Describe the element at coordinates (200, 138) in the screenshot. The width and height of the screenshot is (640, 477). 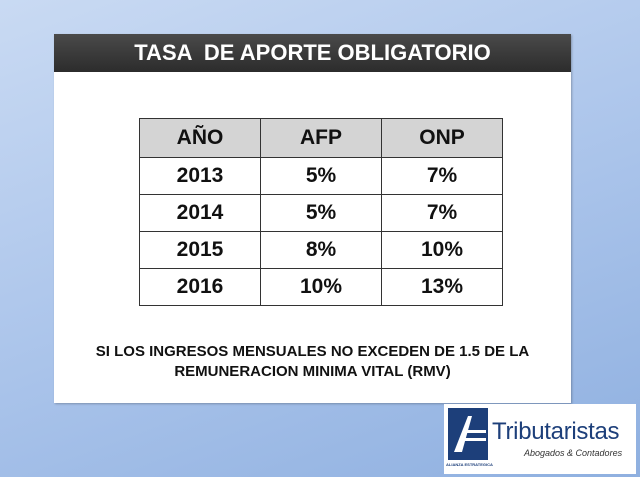
I see `header-cell: AÑO` at that location.